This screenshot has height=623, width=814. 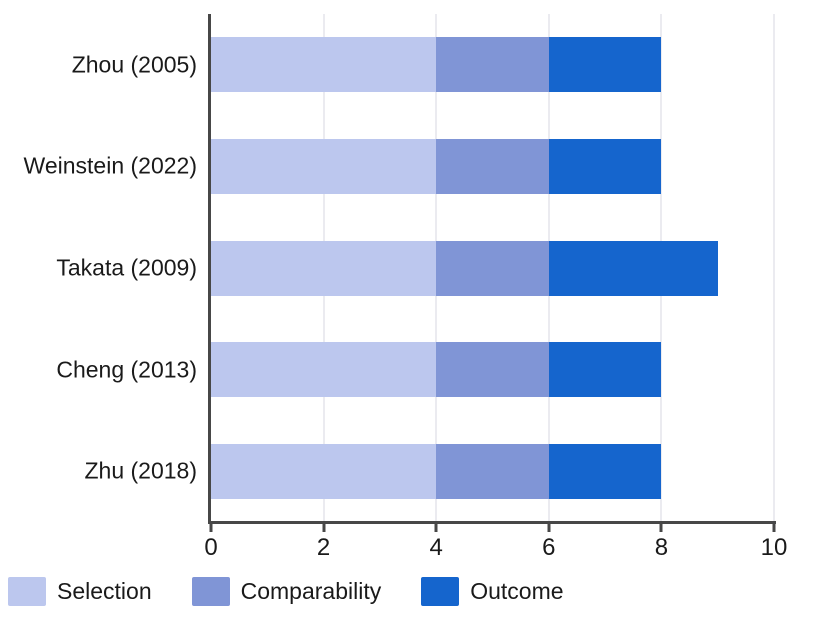 I want to click on legend-label-selection: Selection, so click(x=104, y=591).